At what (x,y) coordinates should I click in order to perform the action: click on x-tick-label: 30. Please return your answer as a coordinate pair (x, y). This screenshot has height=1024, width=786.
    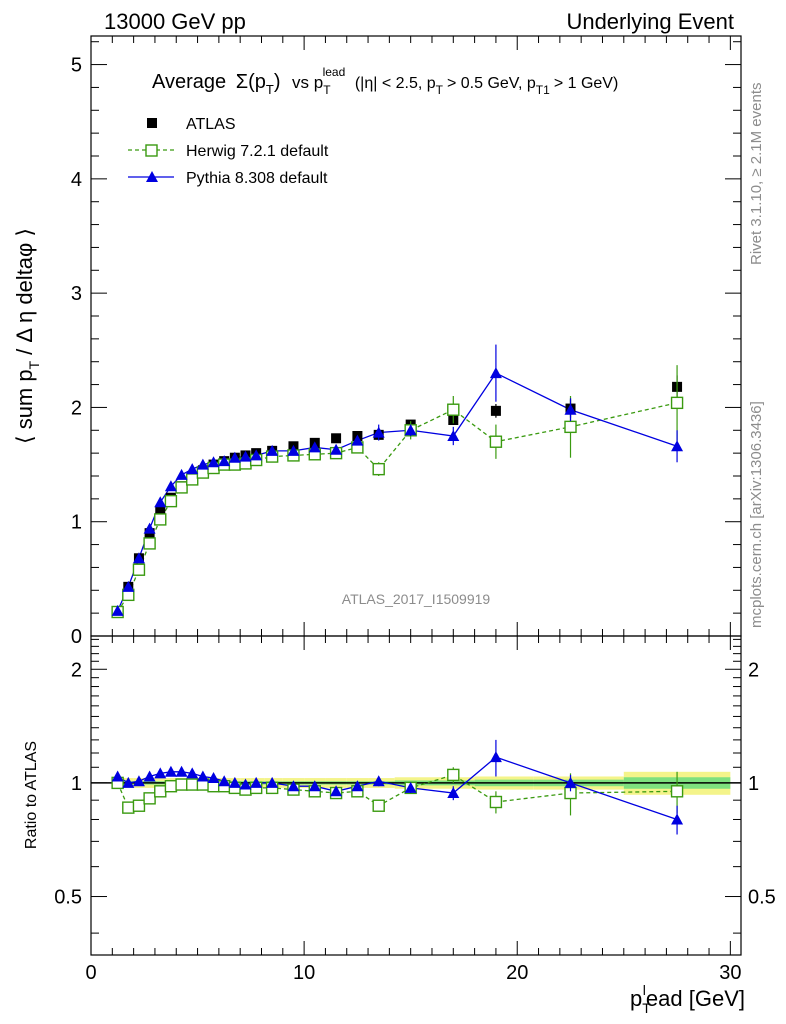
    Looking at the image, I should click on (730, 973).